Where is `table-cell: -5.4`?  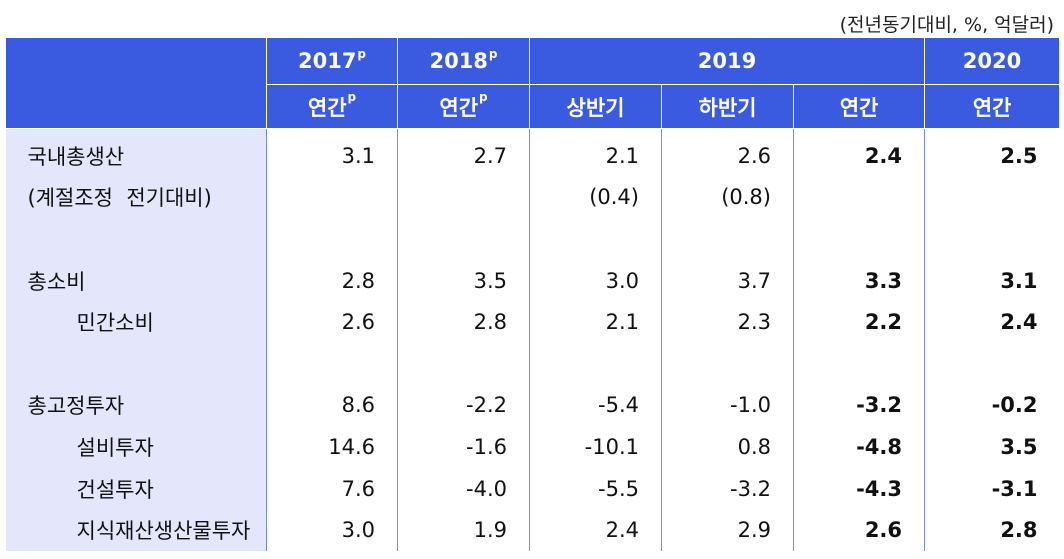
table-cell: -5.4 is located at coordinates (595, 405).